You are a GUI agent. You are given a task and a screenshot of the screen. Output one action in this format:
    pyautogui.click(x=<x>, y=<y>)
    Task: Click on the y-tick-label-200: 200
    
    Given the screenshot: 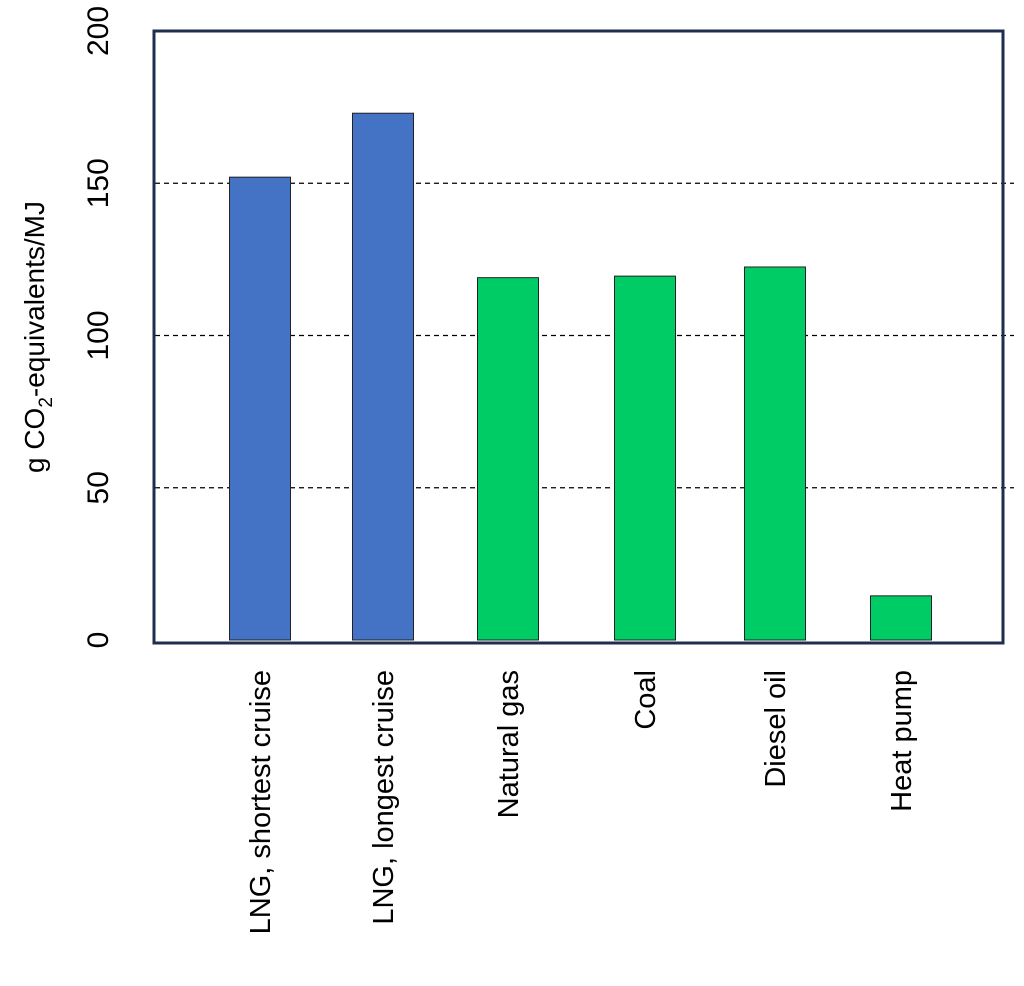 What is the action you would take?
    pyautogui.click(x=98, y=31)
    